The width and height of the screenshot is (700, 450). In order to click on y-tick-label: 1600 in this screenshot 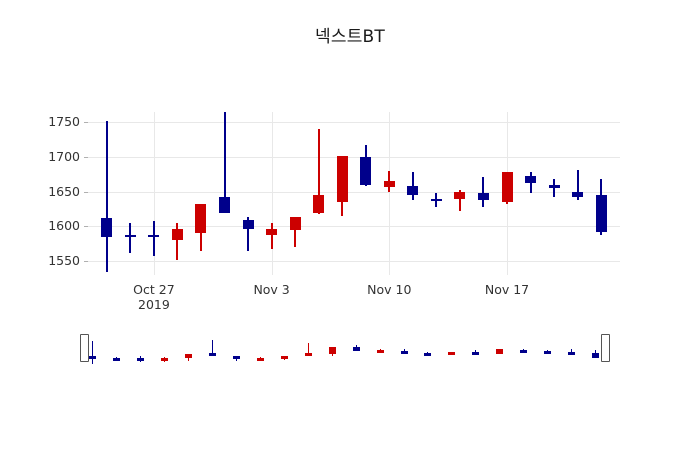, I will do `click(64, 226)`.